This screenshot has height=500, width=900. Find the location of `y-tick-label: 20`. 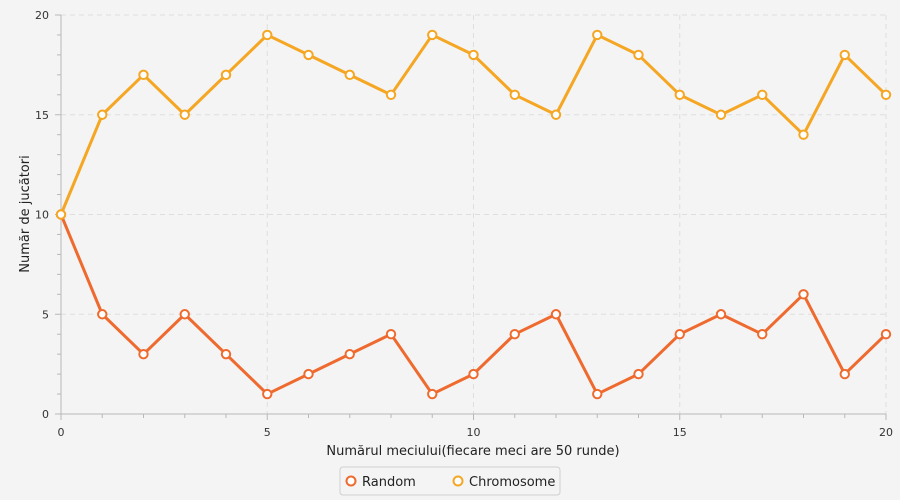

y-tick-label: 20 is located at coordinates (42, 15).